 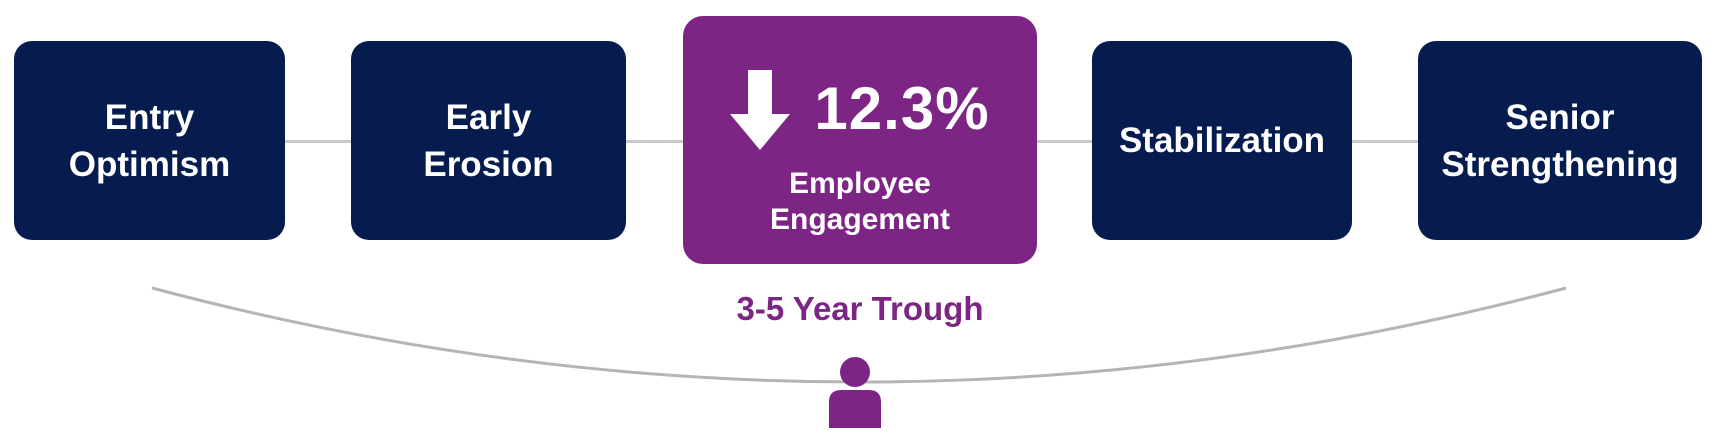 What do you see at coordinates (902, 108) in the screenshot?
I see `metric-value: 12.3%` at bounding box center [902, 108].